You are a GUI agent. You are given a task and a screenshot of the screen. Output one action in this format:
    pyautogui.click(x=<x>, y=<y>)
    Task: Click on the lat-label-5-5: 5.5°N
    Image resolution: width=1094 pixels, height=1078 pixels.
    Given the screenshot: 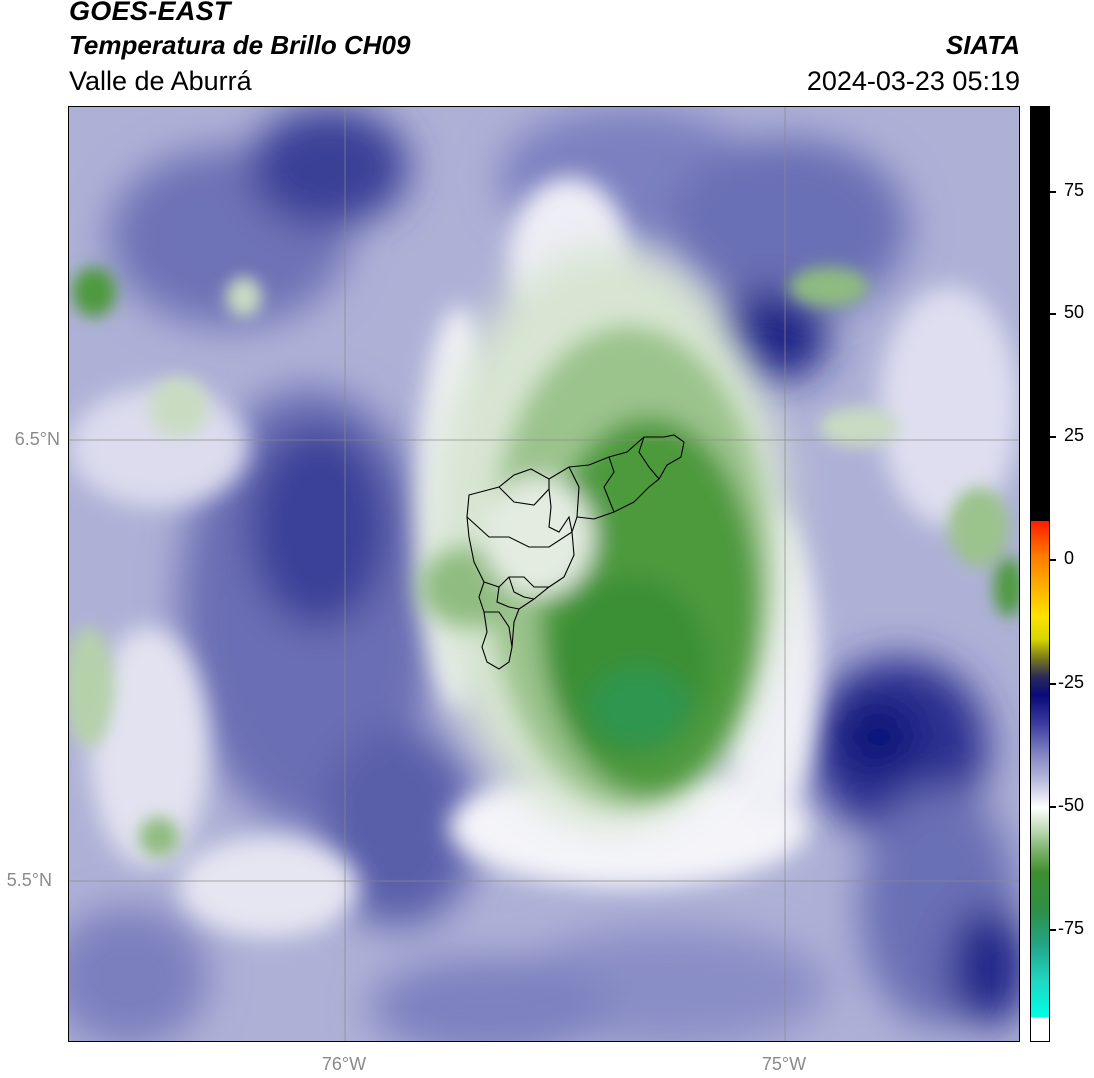 What is the action you would take?
    pyautogui.click(x=29, y=880)
    